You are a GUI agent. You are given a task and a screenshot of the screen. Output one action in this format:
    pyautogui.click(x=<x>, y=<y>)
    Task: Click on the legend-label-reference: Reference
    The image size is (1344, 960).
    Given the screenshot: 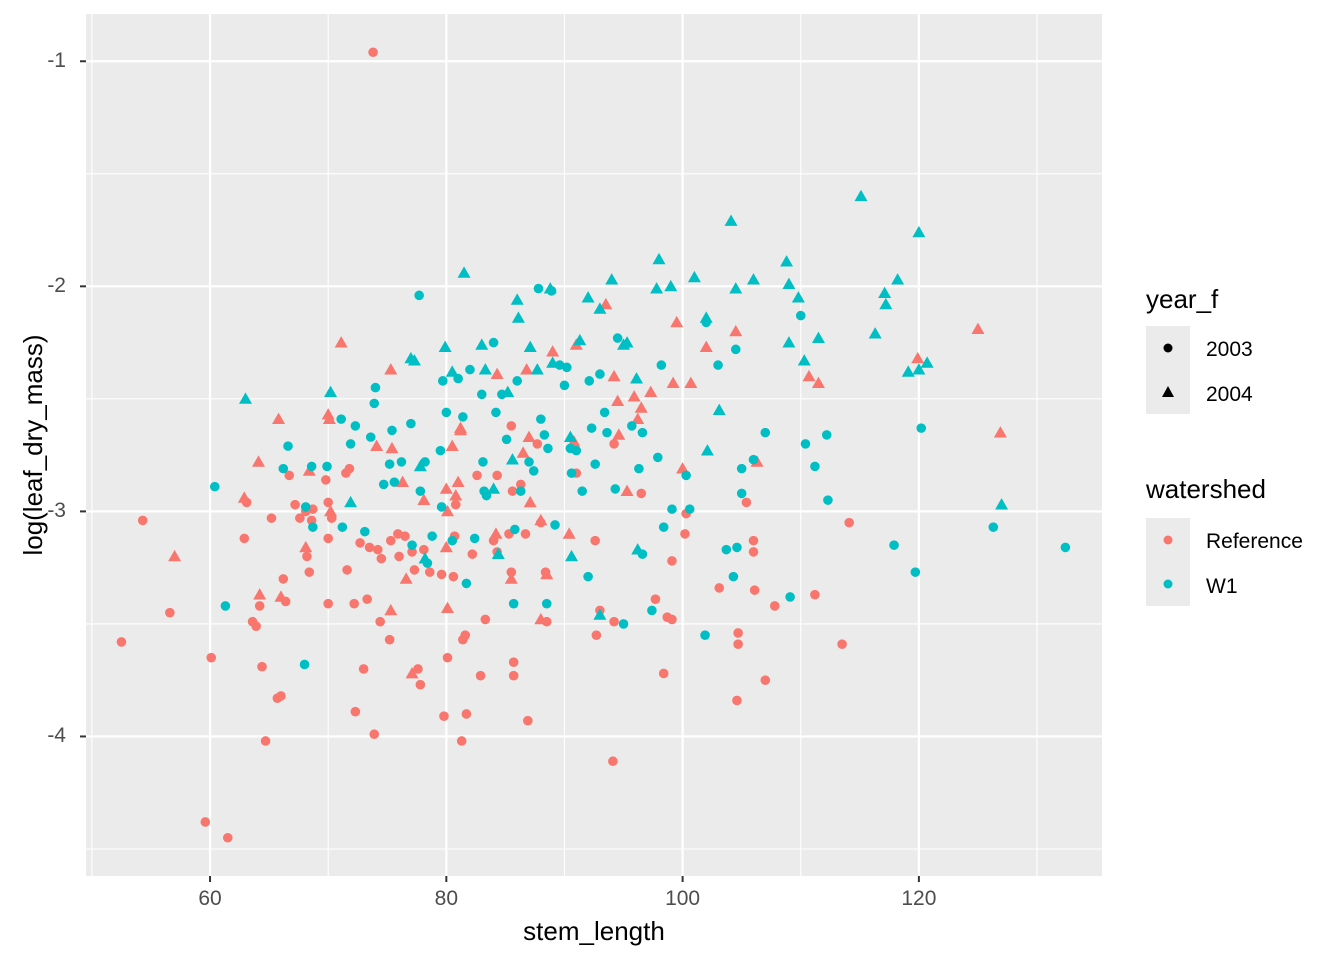 What is the action you would take?
    pyautogui.click(x=1254, y=541)
    